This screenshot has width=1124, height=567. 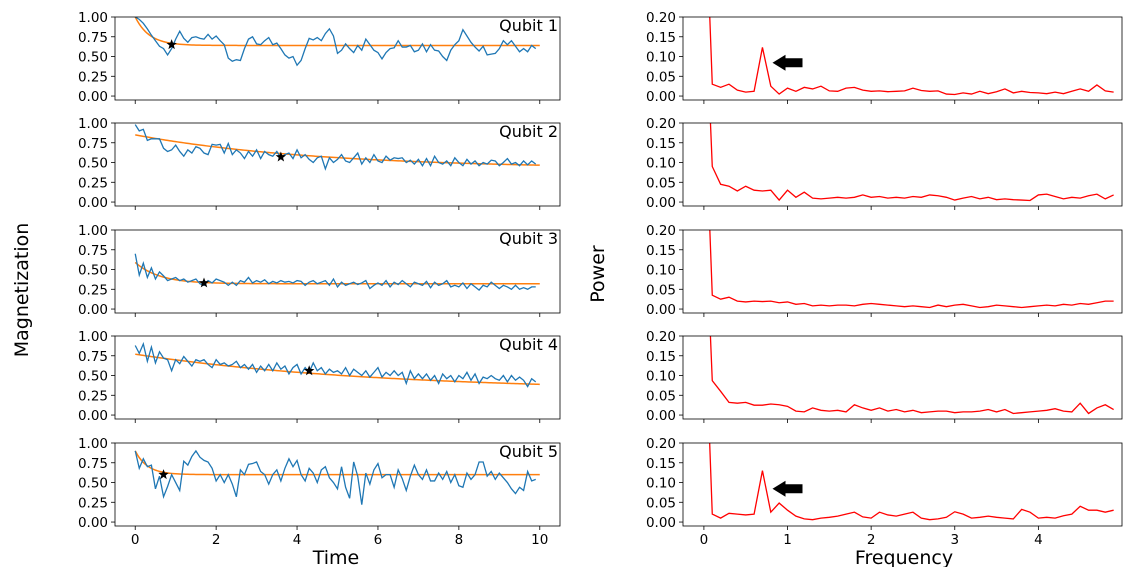 I want to click on right-y-axis-label: Power, so click(x=598, y=274).